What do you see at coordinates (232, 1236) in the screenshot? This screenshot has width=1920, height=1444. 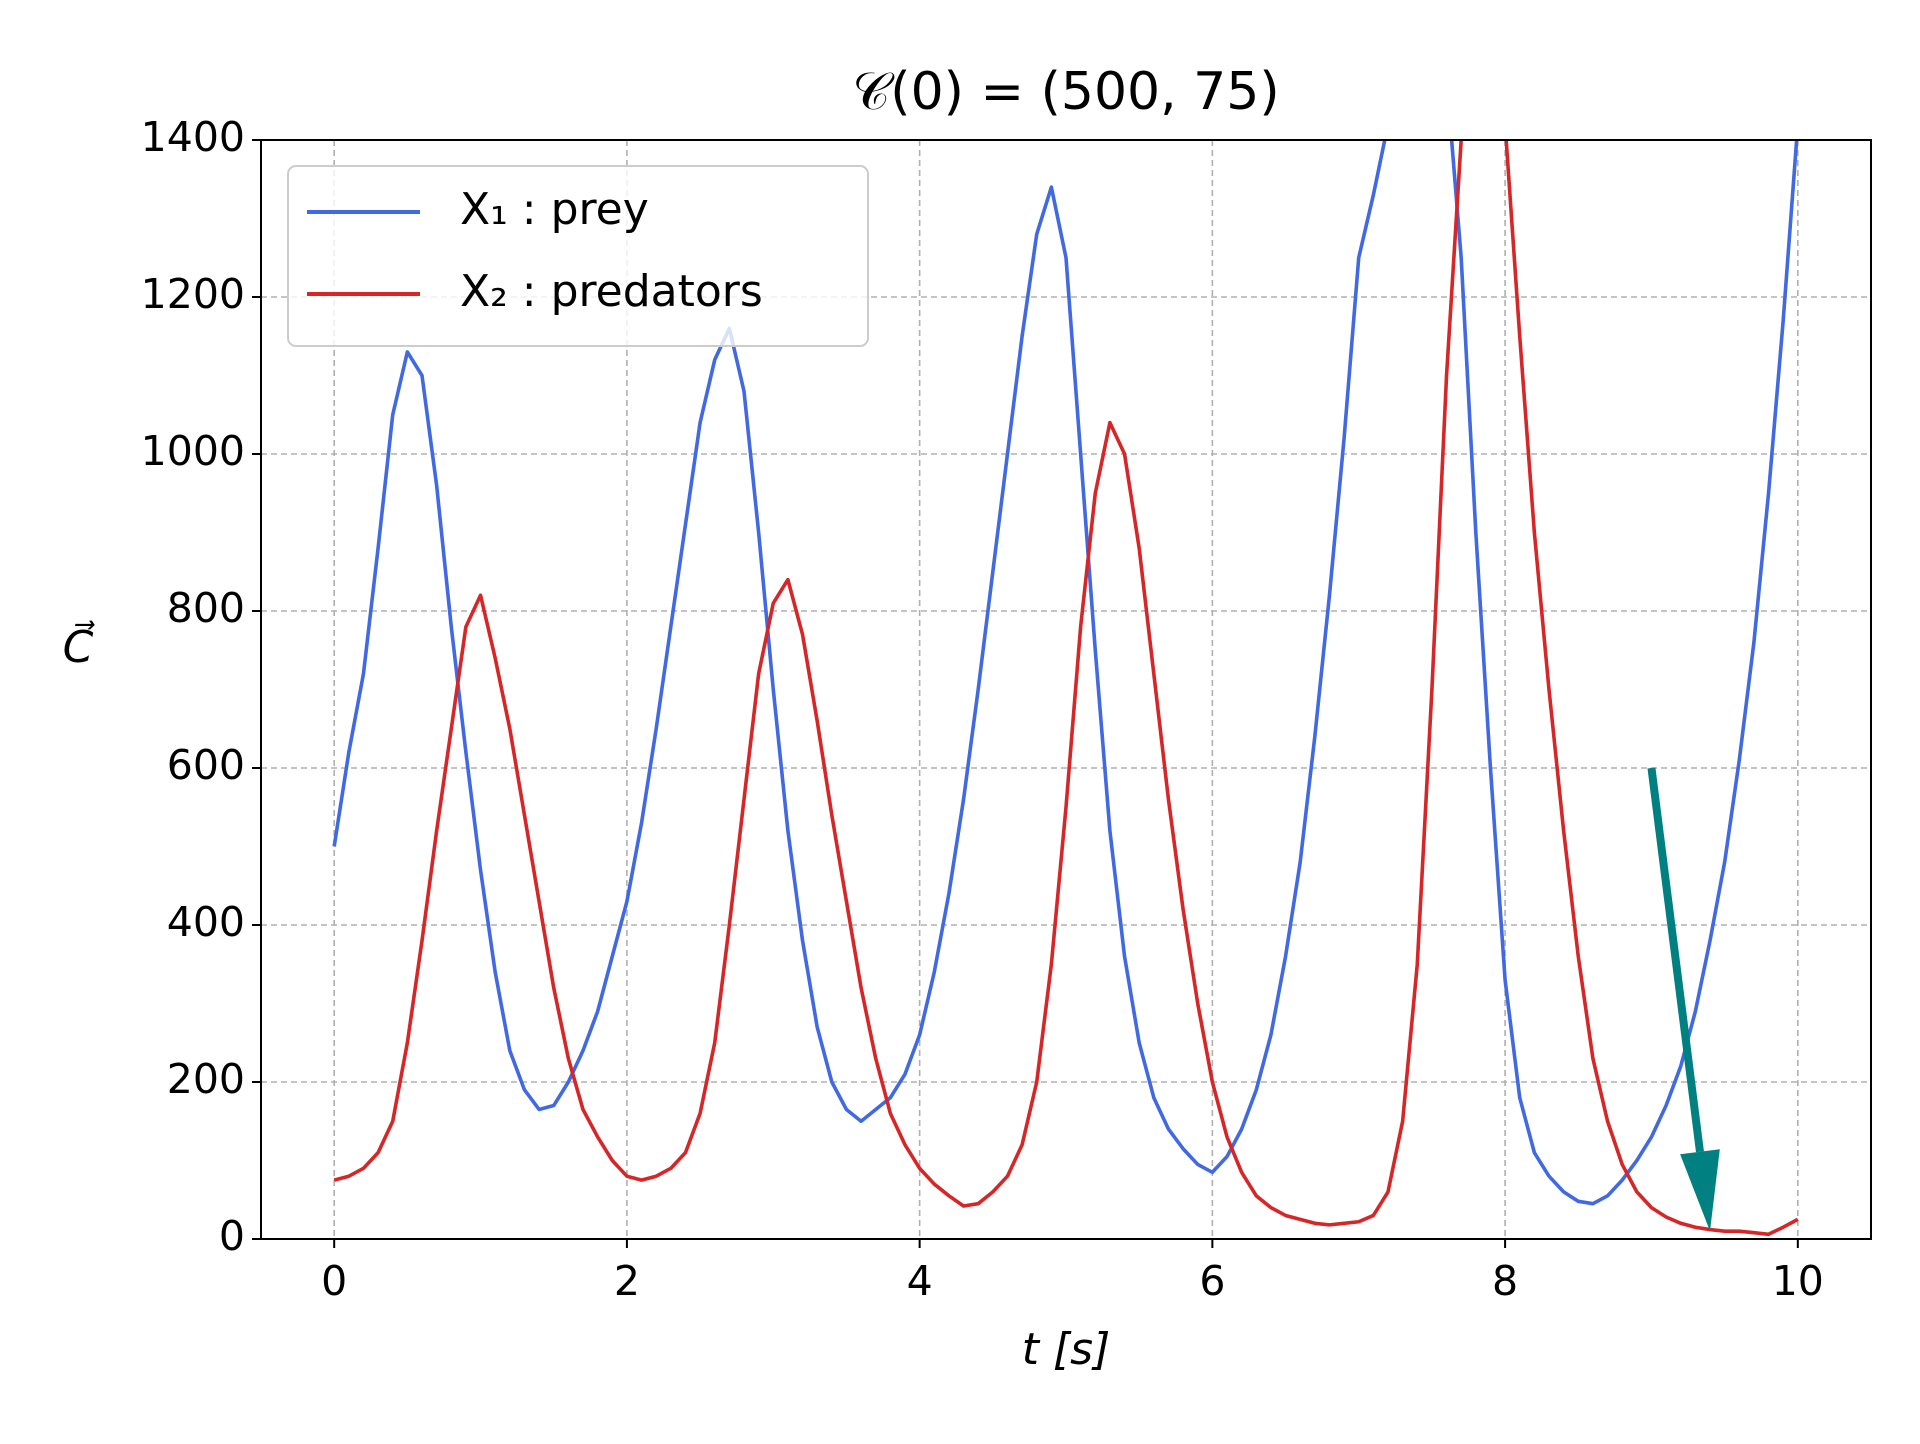 I see `y-tick-label: 0` at bounding box center [232, 1236].